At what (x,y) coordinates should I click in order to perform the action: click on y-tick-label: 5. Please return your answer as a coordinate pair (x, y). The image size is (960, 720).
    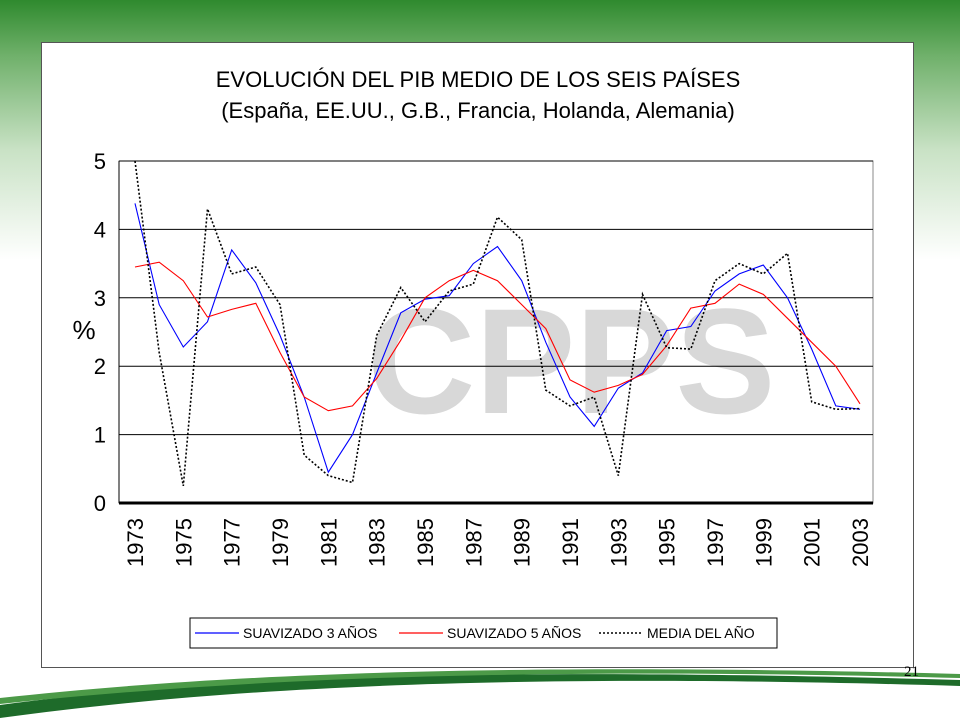
    Looking at the image, I should click on (100, 161).